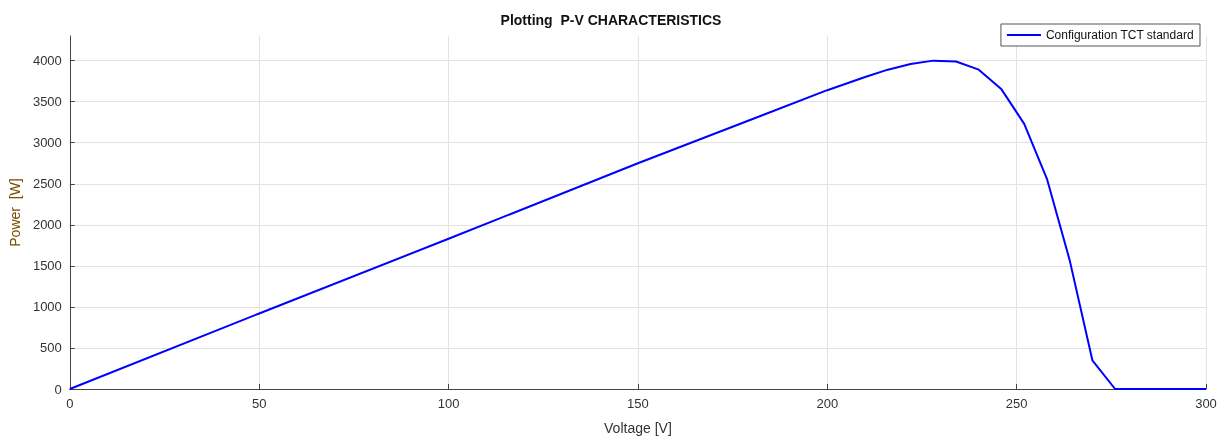  I want to click on y-tick-label: 4000, so click(47, 61).